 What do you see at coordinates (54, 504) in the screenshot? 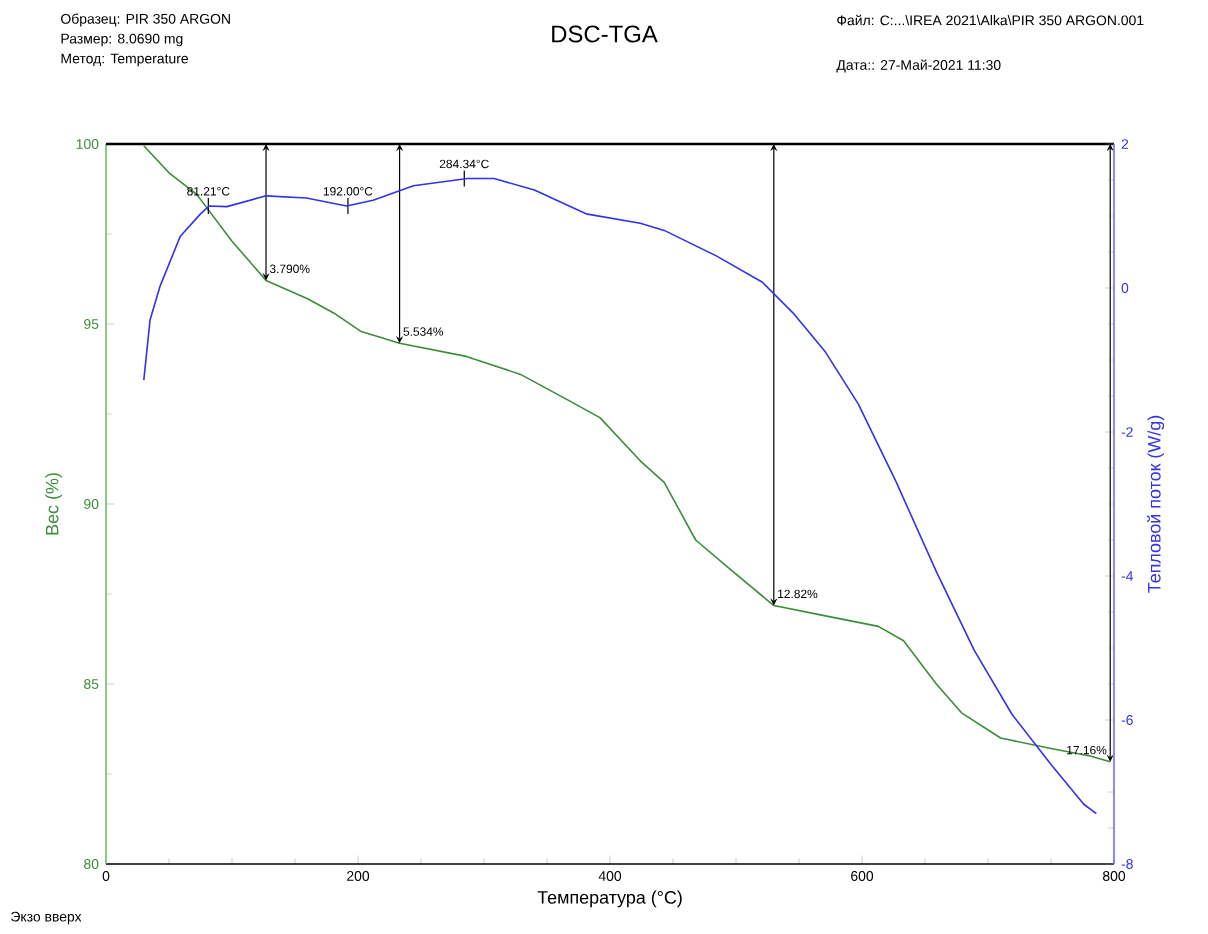
I see `y-axis-title: Вес (%)` at bounding box center [54, 504].